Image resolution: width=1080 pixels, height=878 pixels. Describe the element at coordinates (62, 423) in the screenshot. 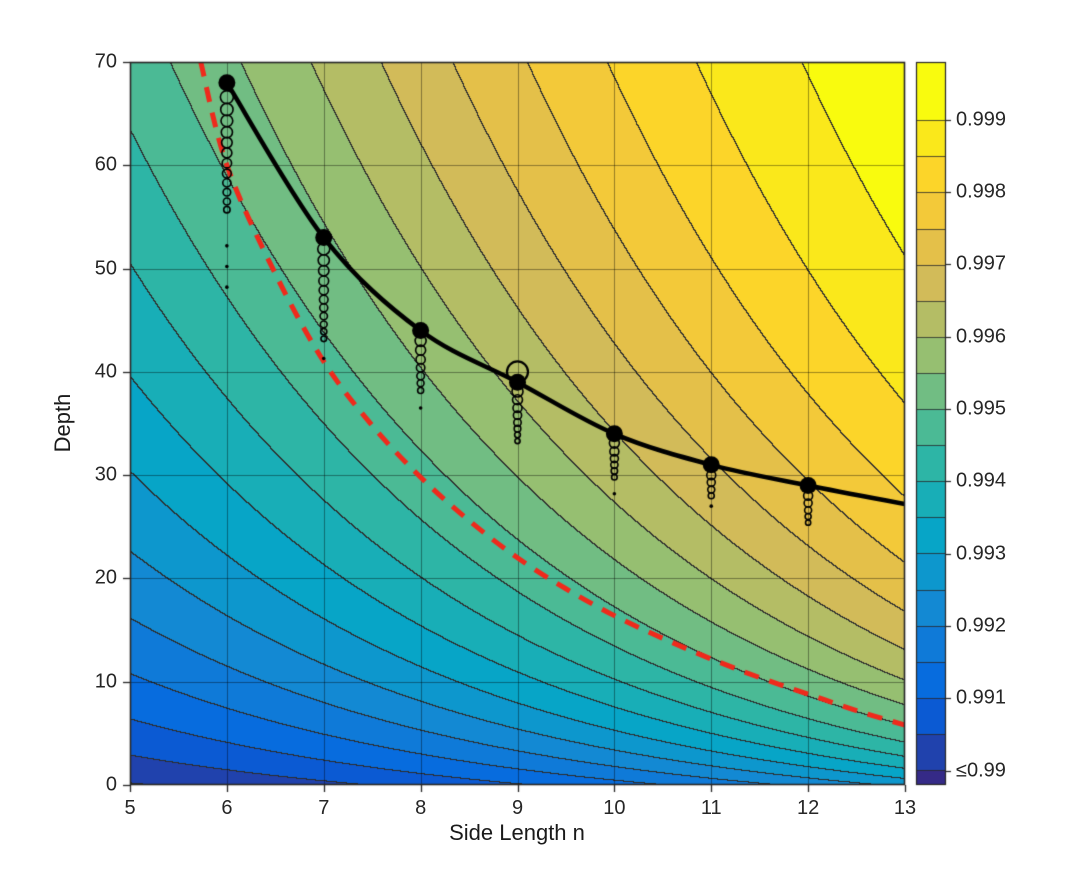

I see `y-axis-label: Depth` at that location.